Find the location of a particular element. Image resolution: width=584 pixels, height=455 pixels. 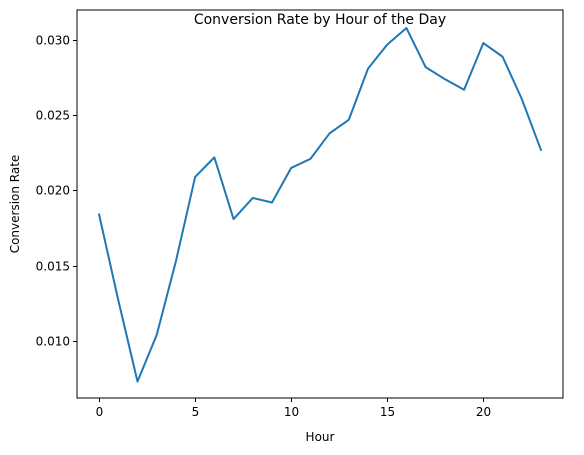

y-axis: 0.010 0.015 0.020 0.025 0.030 is located at coordinates (56, 191).